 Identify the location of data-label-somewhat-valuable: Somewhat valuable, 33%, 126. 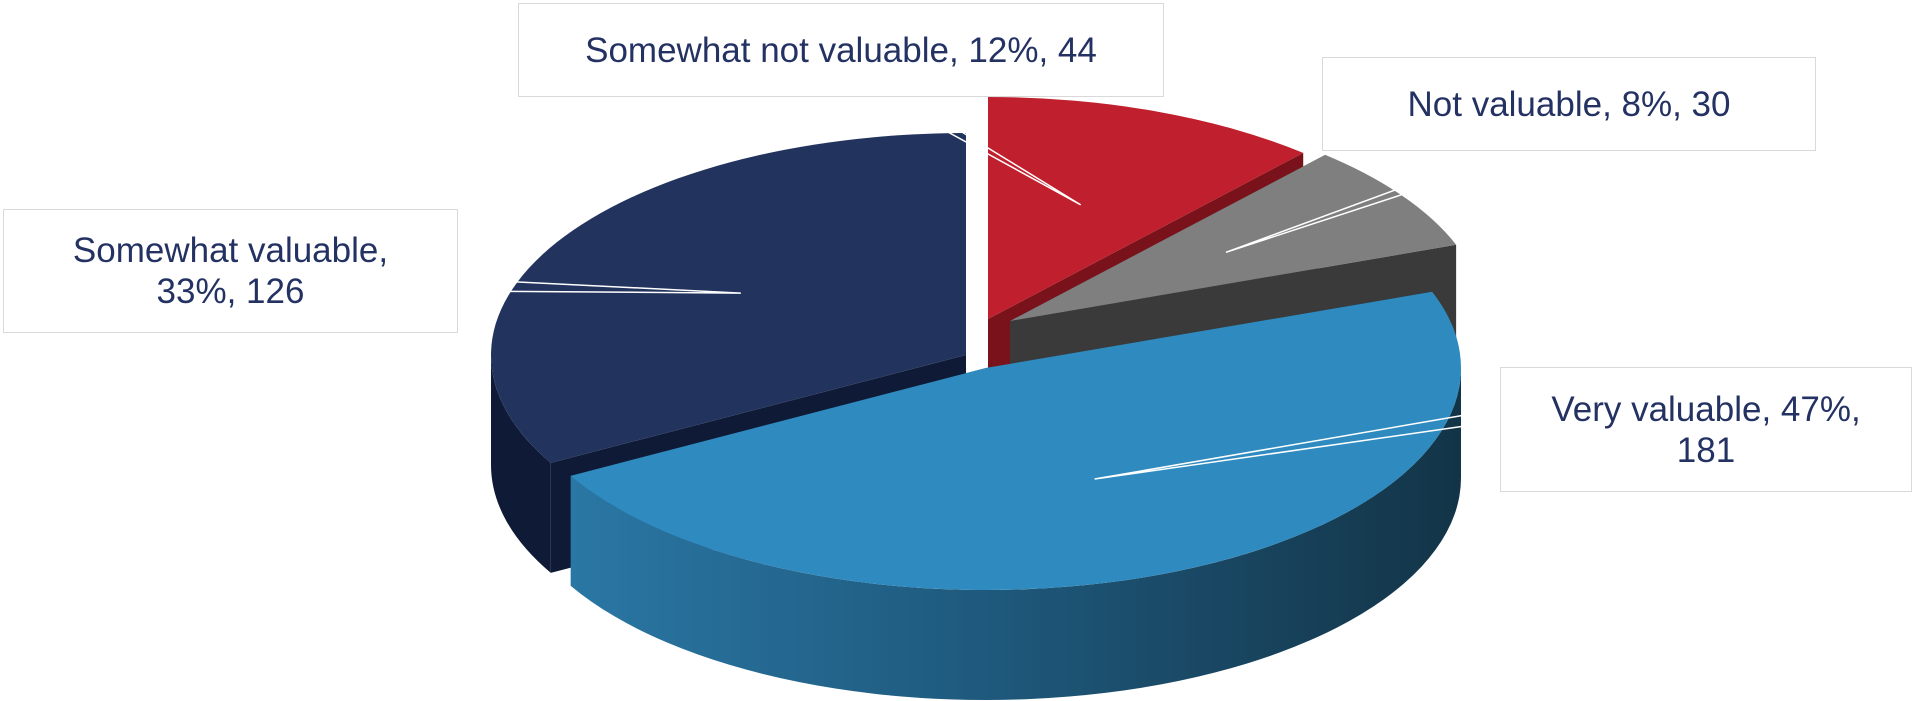
(230, 271).